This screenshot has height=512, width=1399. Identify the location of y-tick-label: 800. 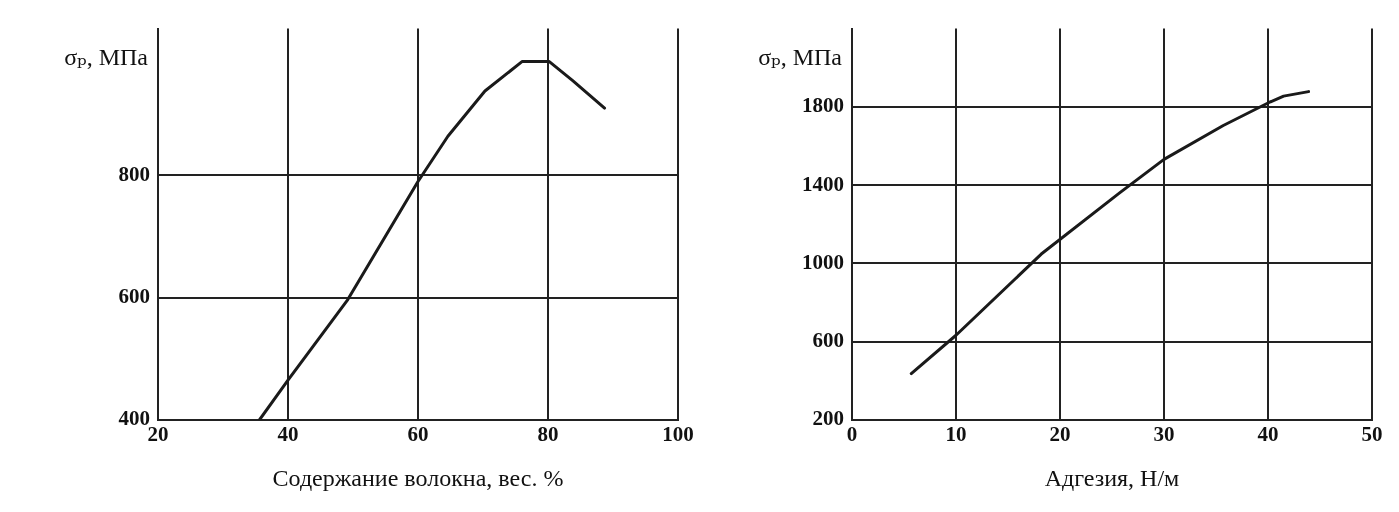
(134, 173).